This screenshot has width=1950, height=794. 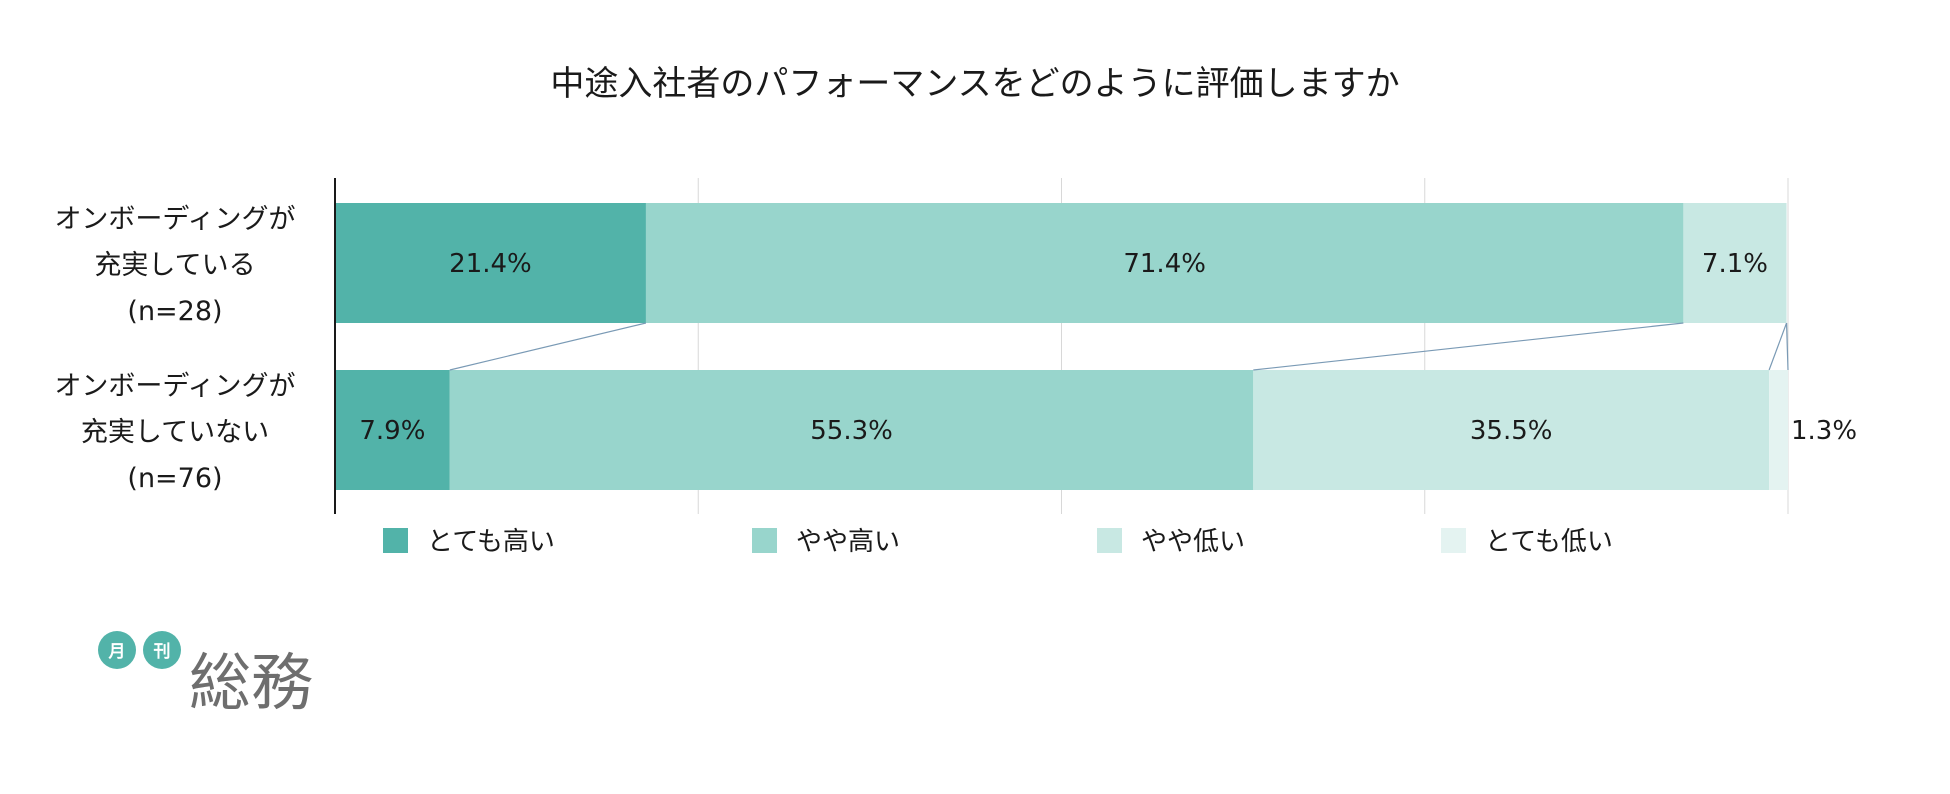 What do you see at coordinates (848, 542) in the screenshot?
I see `legend-label: やや高い` at bounding box center [848, 542].